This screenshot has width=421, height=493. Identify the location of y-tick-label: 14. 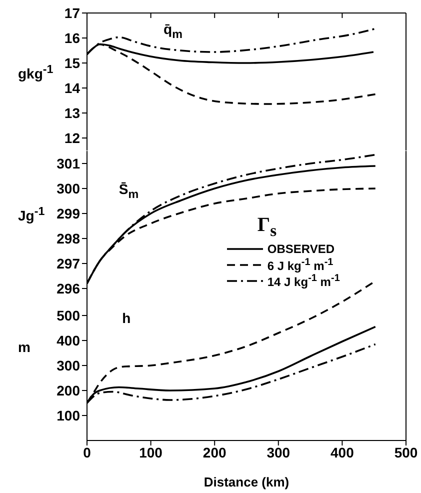
(72, 88).